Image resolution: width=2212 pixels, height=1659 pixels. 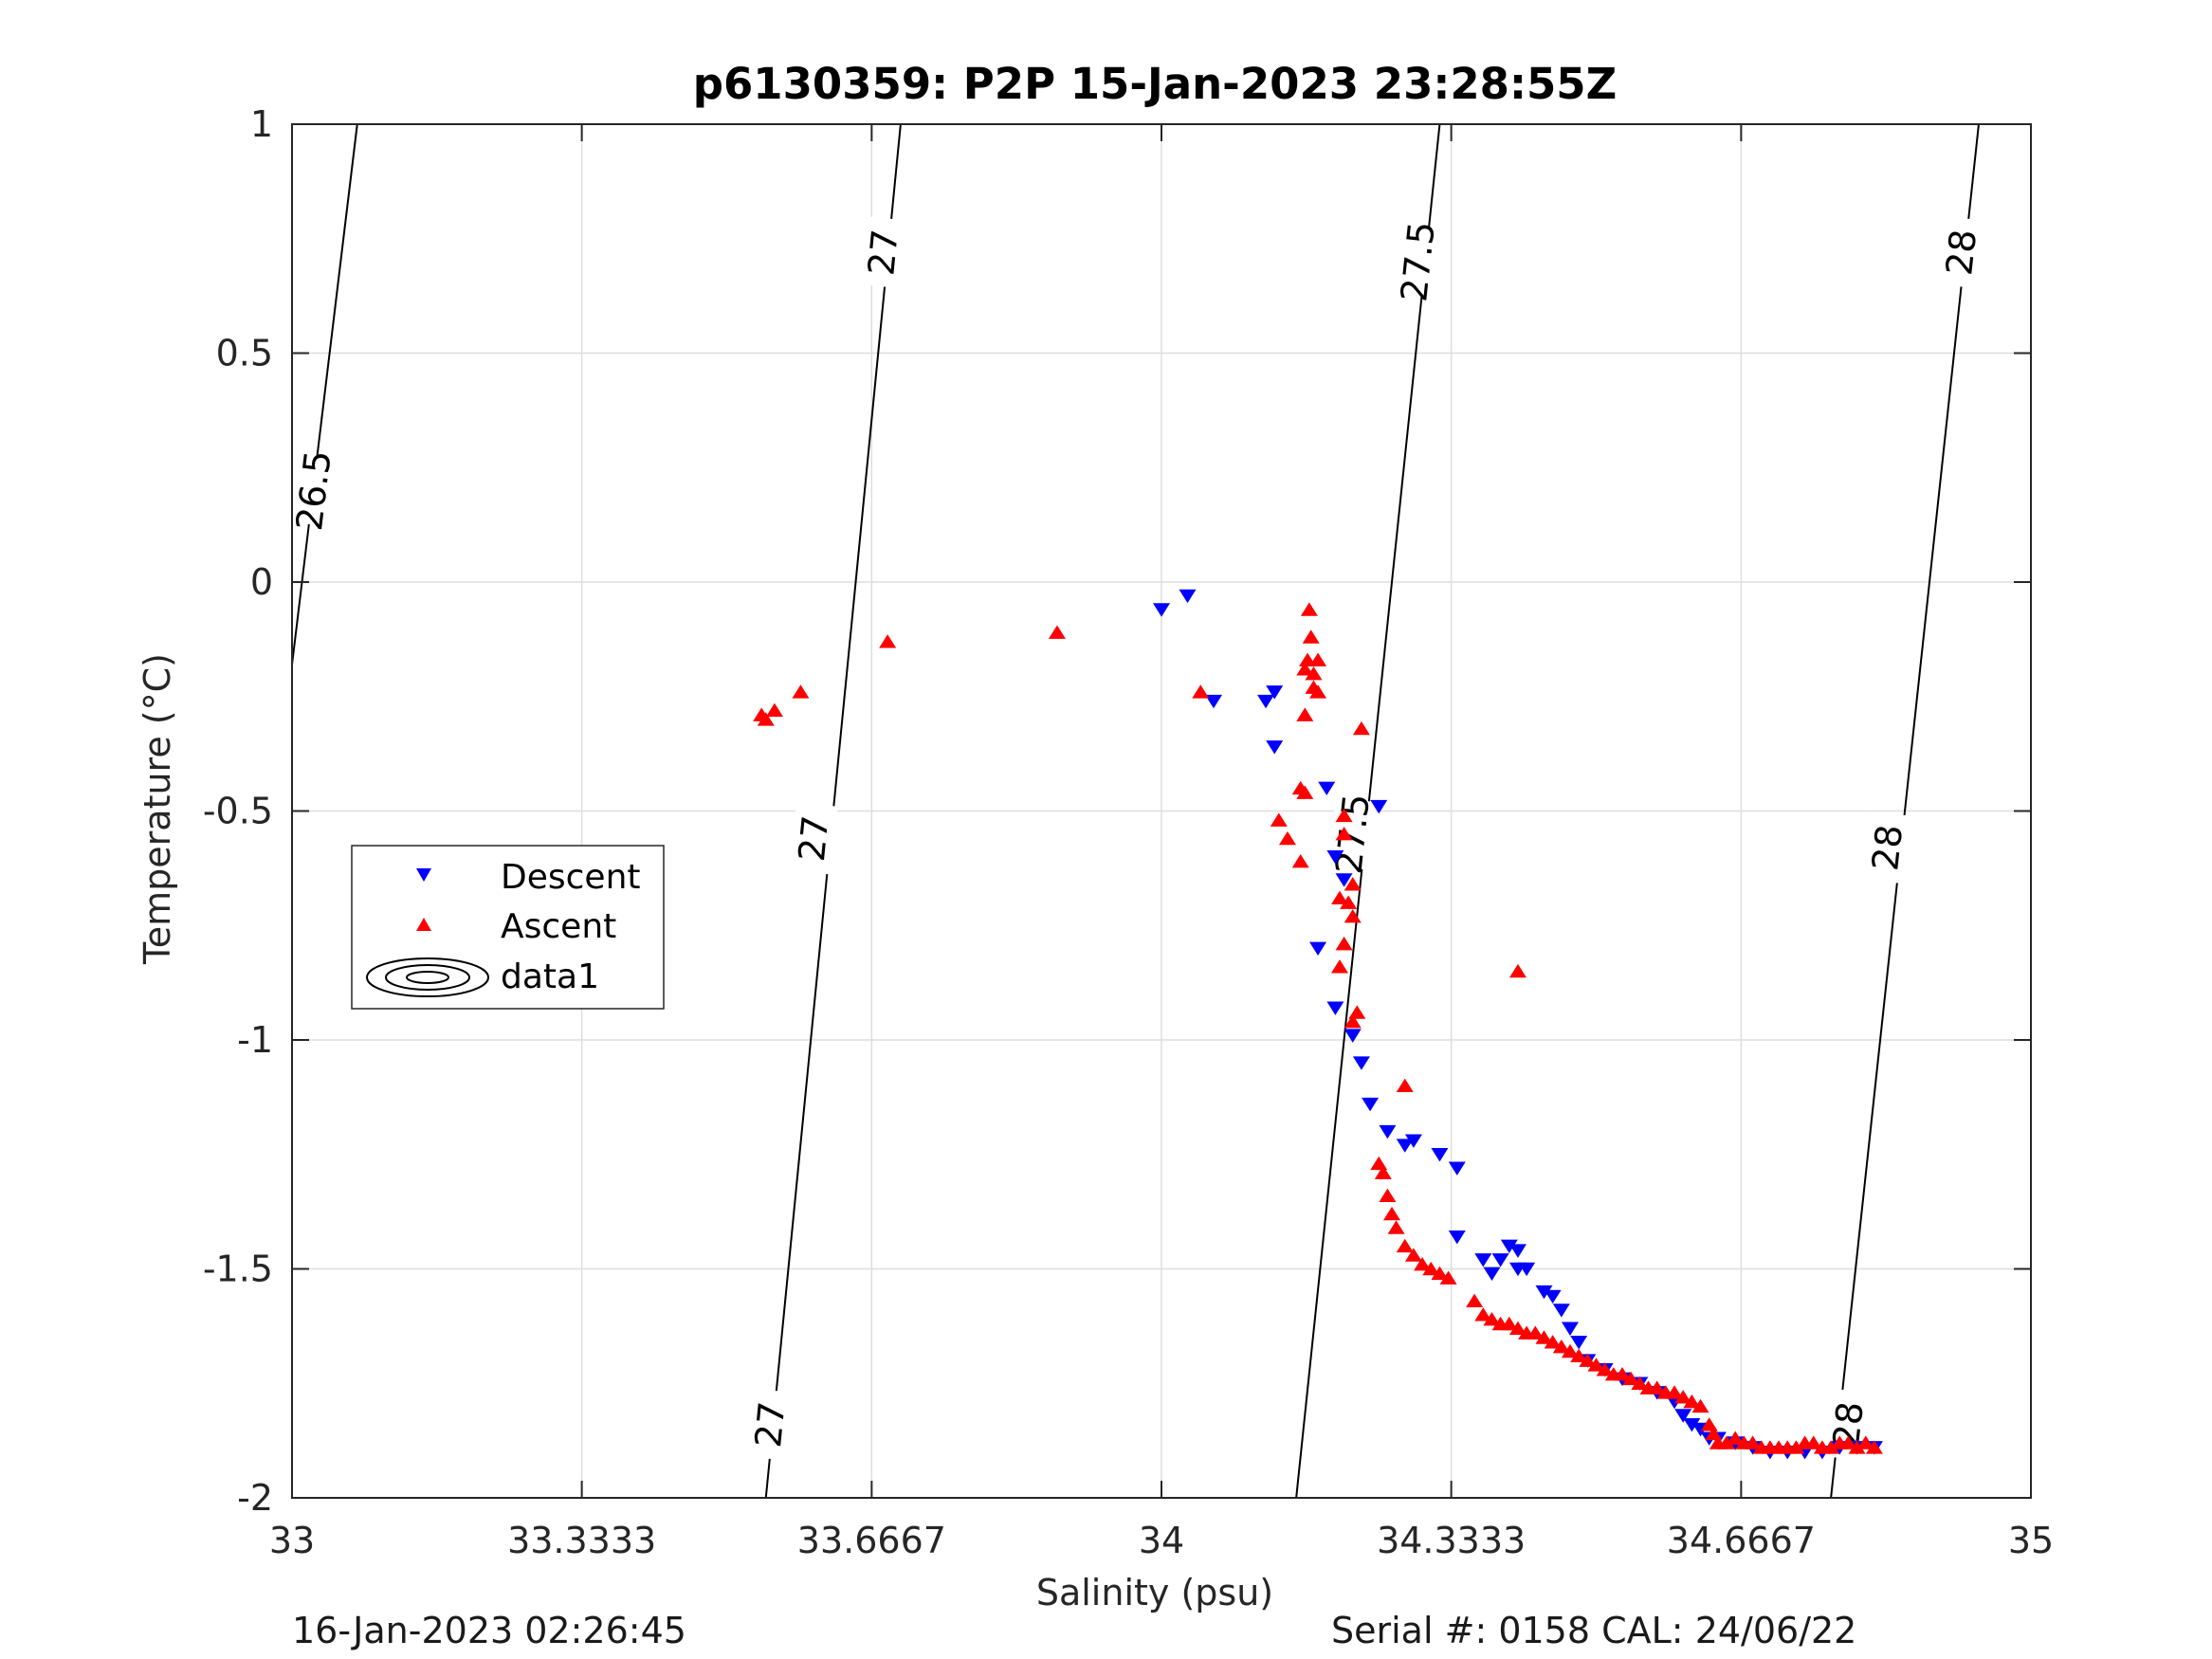 I want to click on x-tick-label: 33.3333, so click(x=581, y=1540).